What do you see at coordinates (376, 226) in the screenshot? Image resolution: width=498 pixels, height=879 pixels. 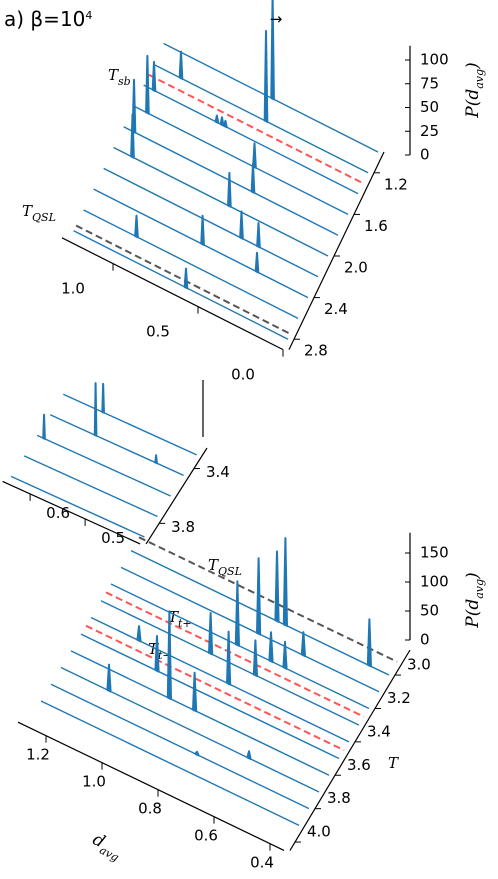 I see `y-tick-label: 1.6` at bounding box center [376, 226].